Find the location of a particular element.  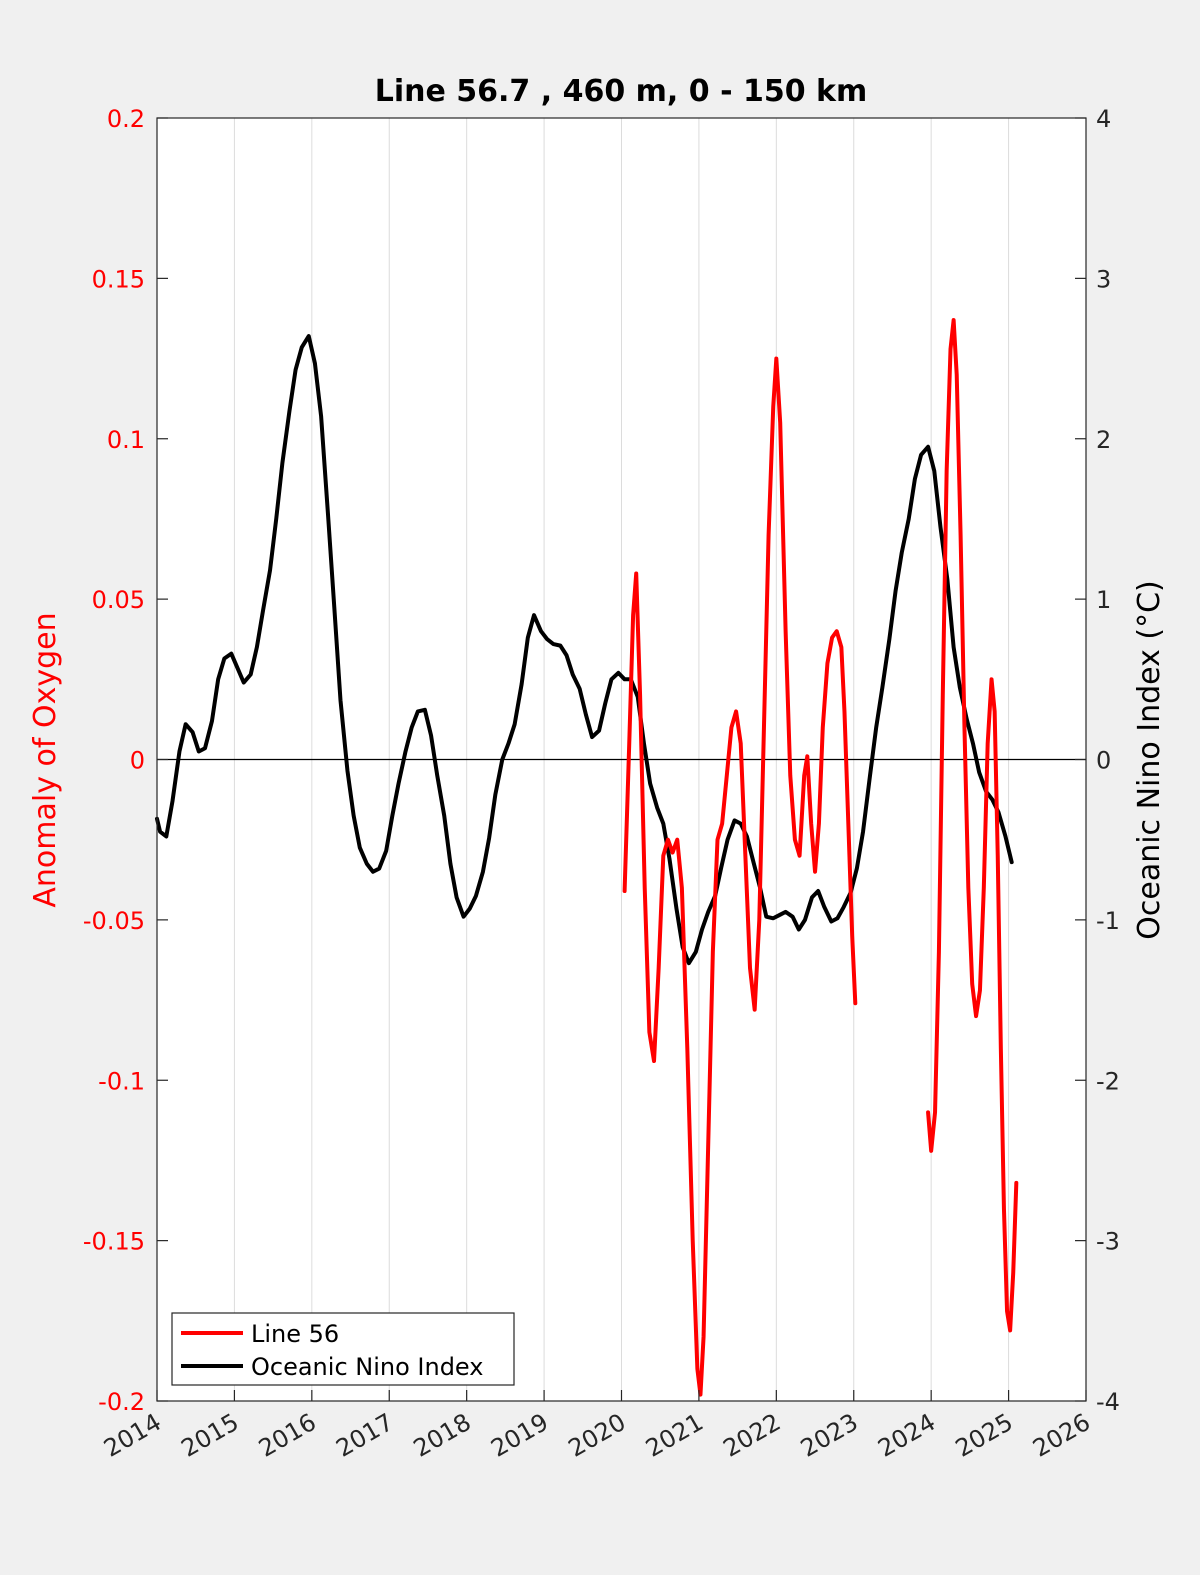

y-right-tick-label: 1 is located at coordinates (1103, 600).